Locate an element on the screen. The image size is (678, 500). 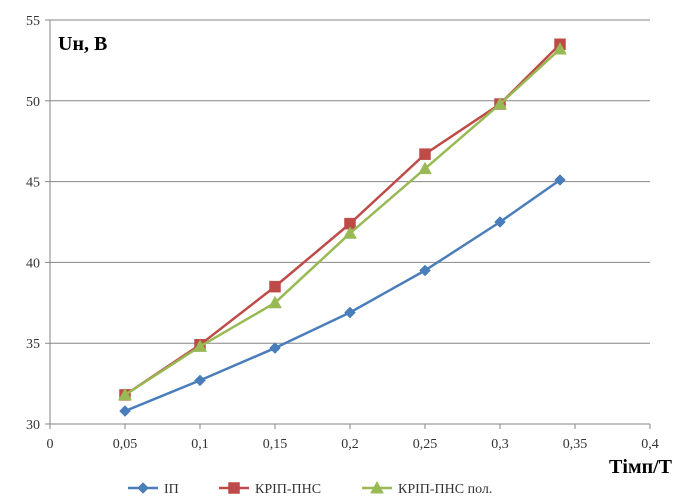
y-tick-label: 40 is located at coordinates (33, 263).